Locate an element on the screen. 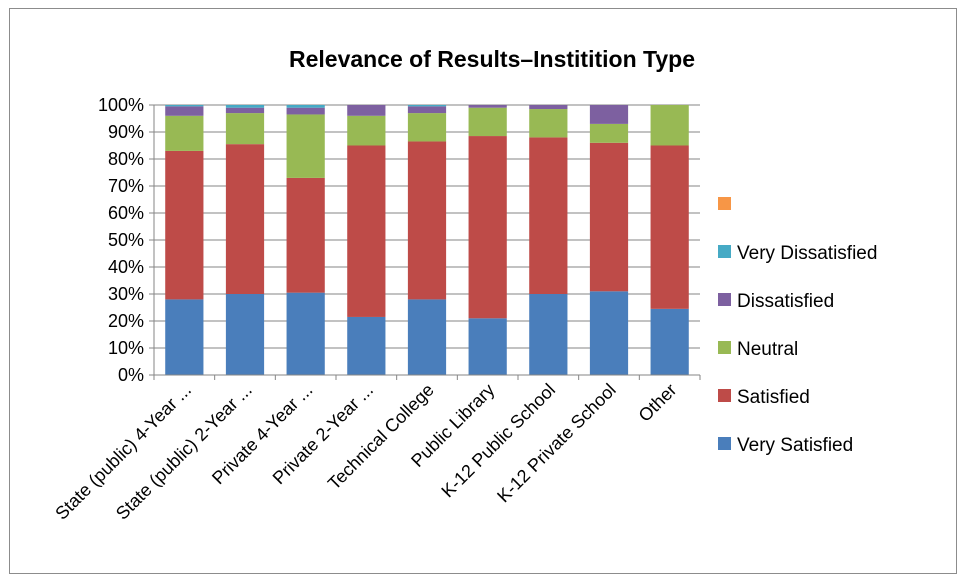  legend-label: Dissatisfied is located at coordinates (785, 301).